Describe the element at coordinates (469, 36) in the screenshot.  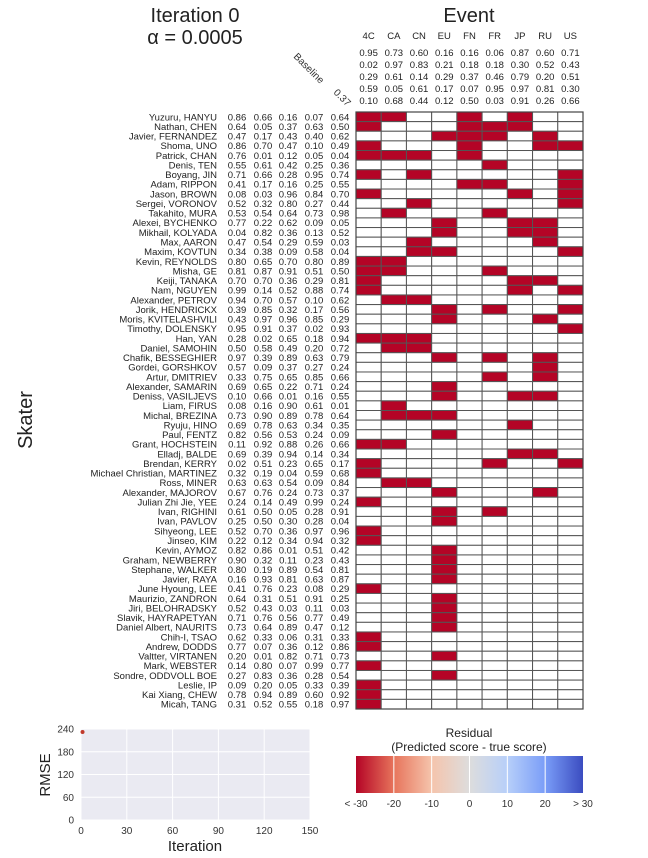
I see `event-header-fn: FN` at that location.